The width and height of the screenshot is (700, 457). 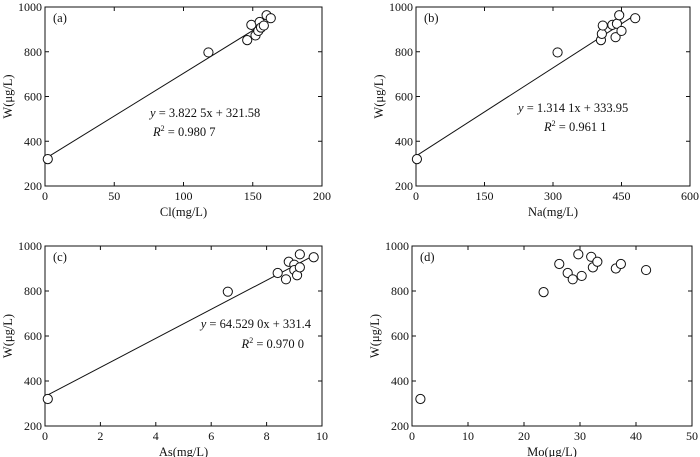 What do you see at coordinates (211, 436) in the screenshot?
I see `x-tick-label: 6` at bounding box center [211, 436].